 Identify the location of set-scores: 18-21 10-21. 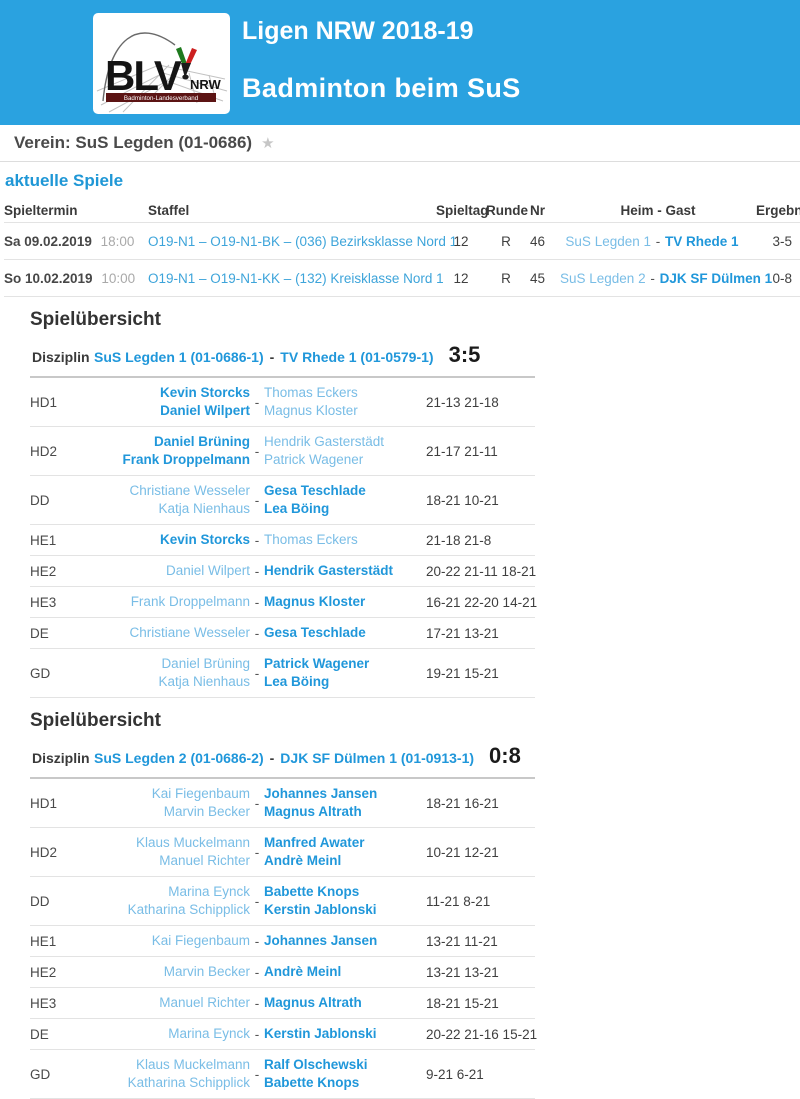
(462, 500).